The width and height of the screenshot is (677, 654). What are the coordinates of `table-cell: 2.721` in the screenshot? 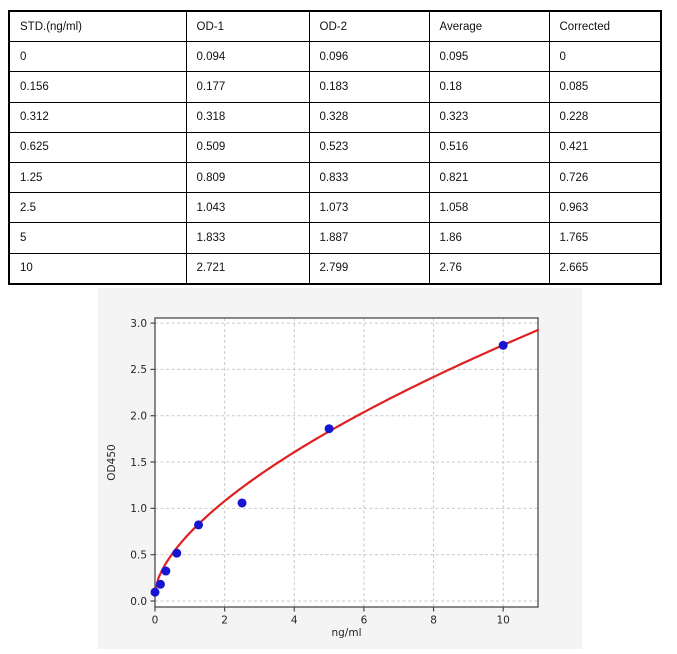 It's located at (247, 268).